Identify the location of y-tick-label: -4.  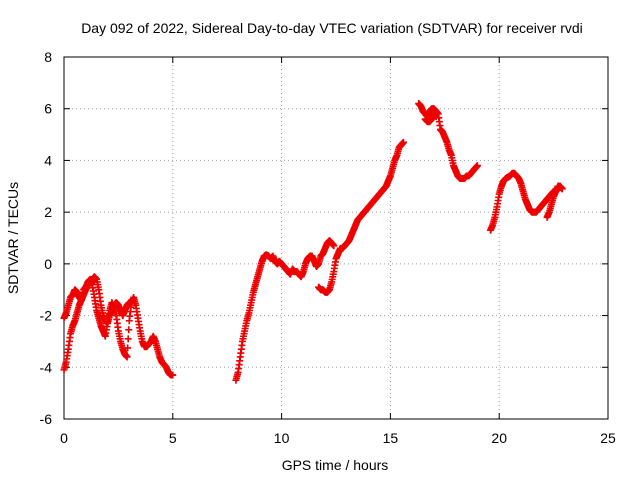
(46, 367).